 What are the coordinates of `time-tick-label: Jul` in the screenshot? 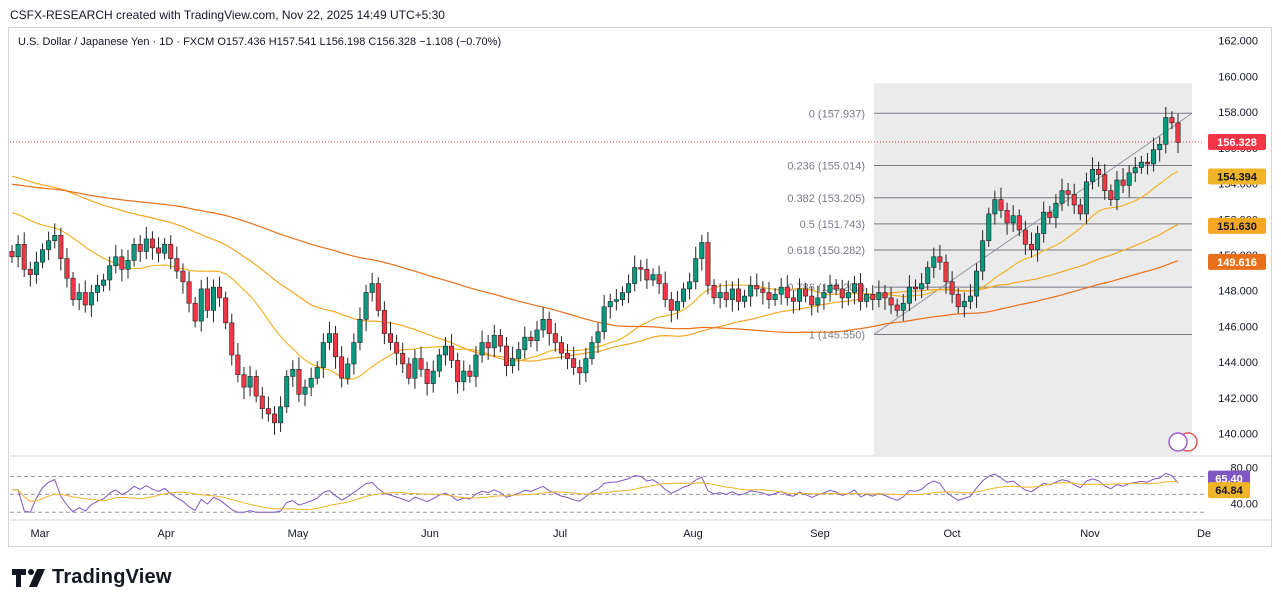 It's located at (560, 534).